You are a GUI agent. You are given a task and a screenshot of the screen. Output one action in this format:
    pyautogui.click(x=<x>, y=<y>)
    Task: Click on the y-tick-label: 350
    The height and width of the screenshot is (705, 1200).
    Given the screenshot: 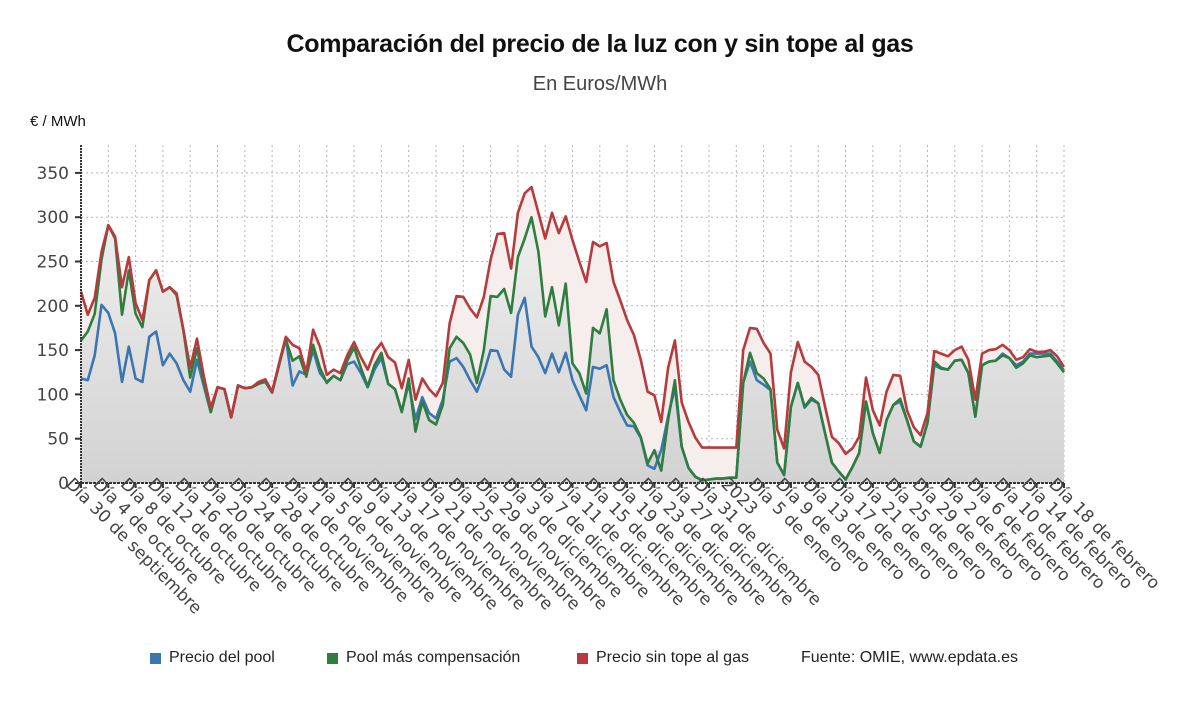 What is the action you would take?
    pyautogui.click(x=53, y=174)
    